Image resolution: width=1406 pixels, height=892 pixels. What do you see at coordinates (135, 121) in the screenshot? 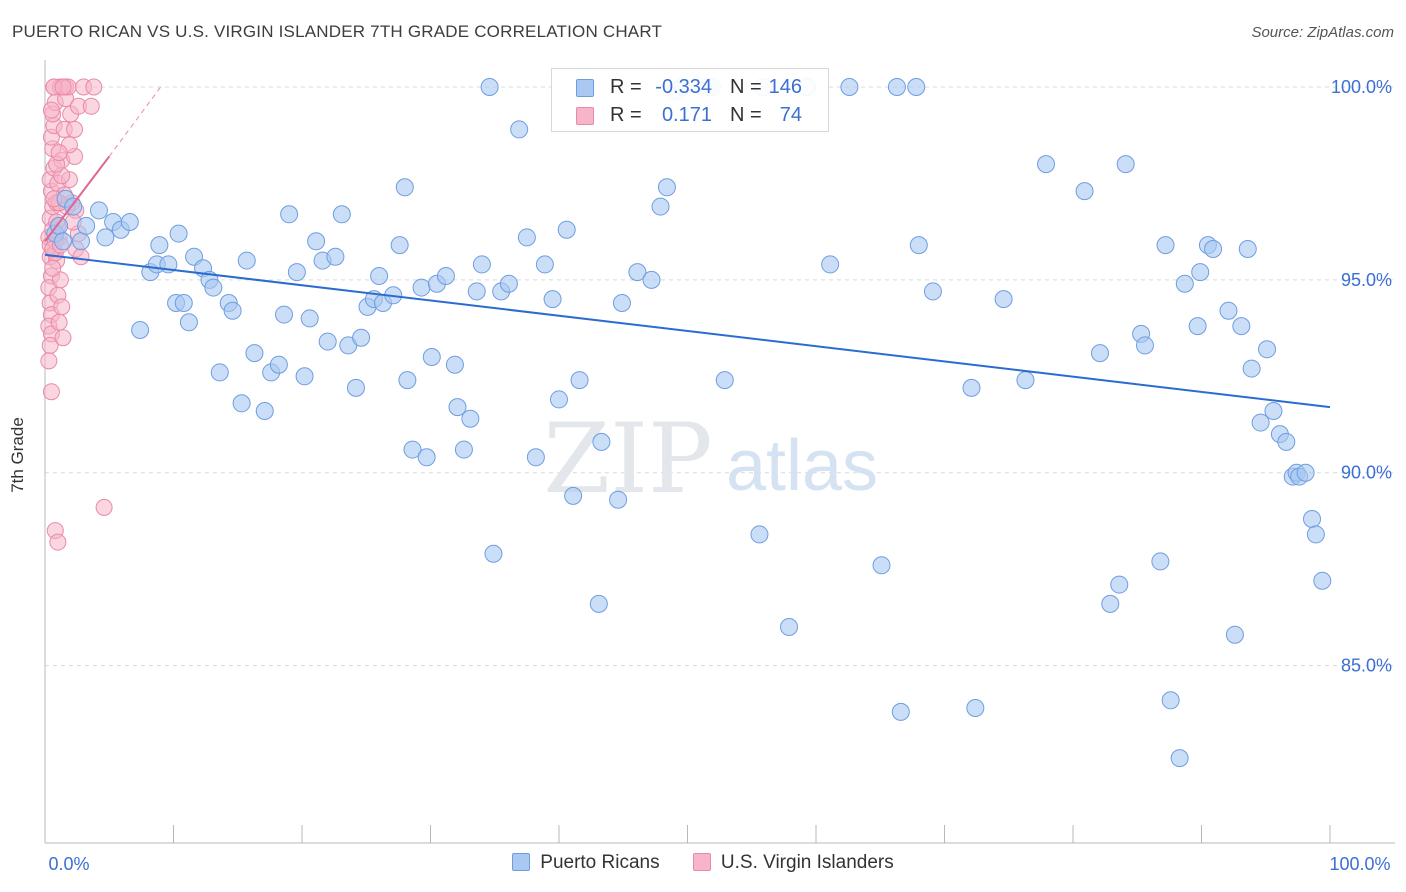
I see `virgin-islanders-trend-extension` at bounding box center [135, 121].